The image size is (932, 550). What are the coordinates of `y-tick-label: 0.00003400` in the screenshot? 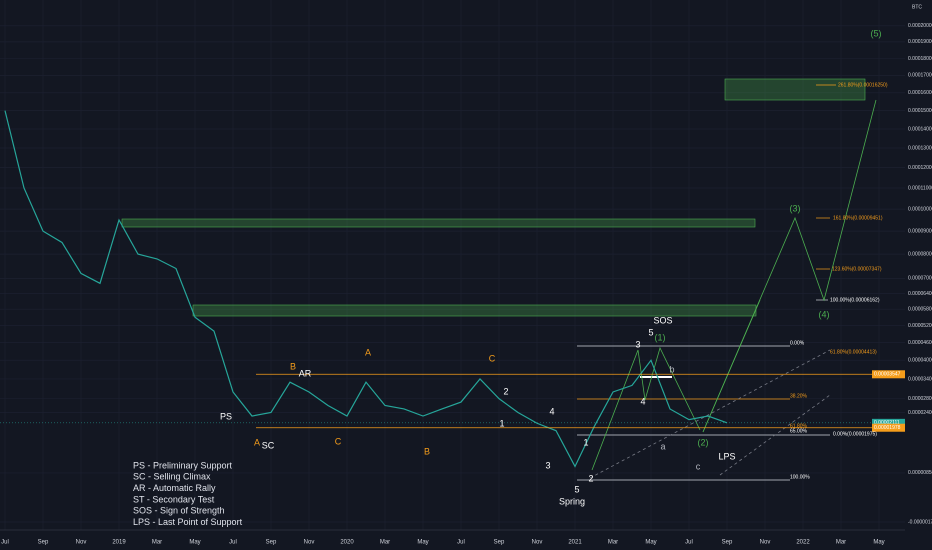 It's located at (920, 379).